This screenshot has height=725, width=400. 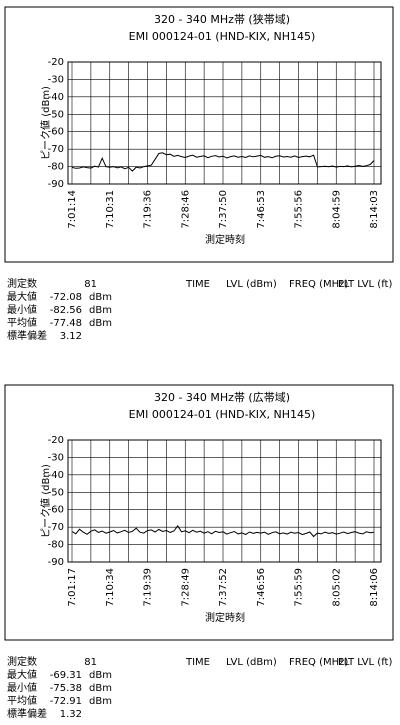 I want to click on stat-value: 3.12, so click(x=71, y=336).